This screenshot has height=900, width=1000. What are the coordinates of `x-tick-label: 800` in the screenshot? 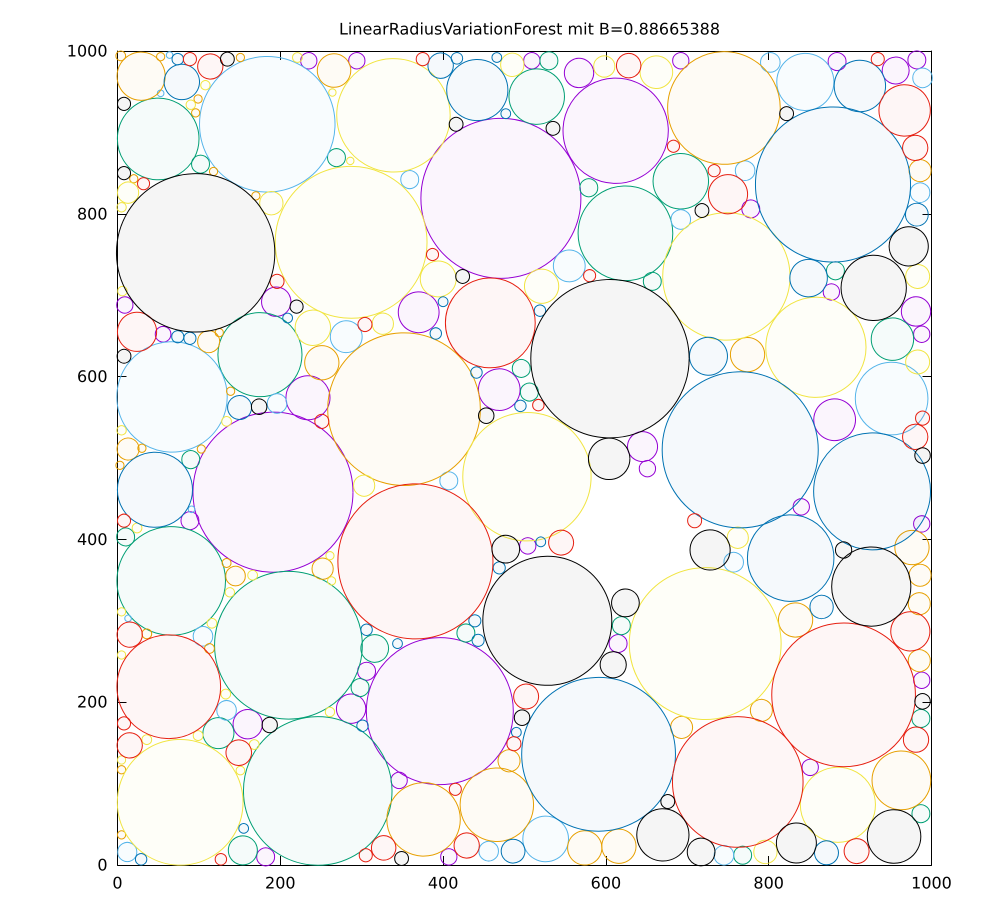 It's located at (768, 883).